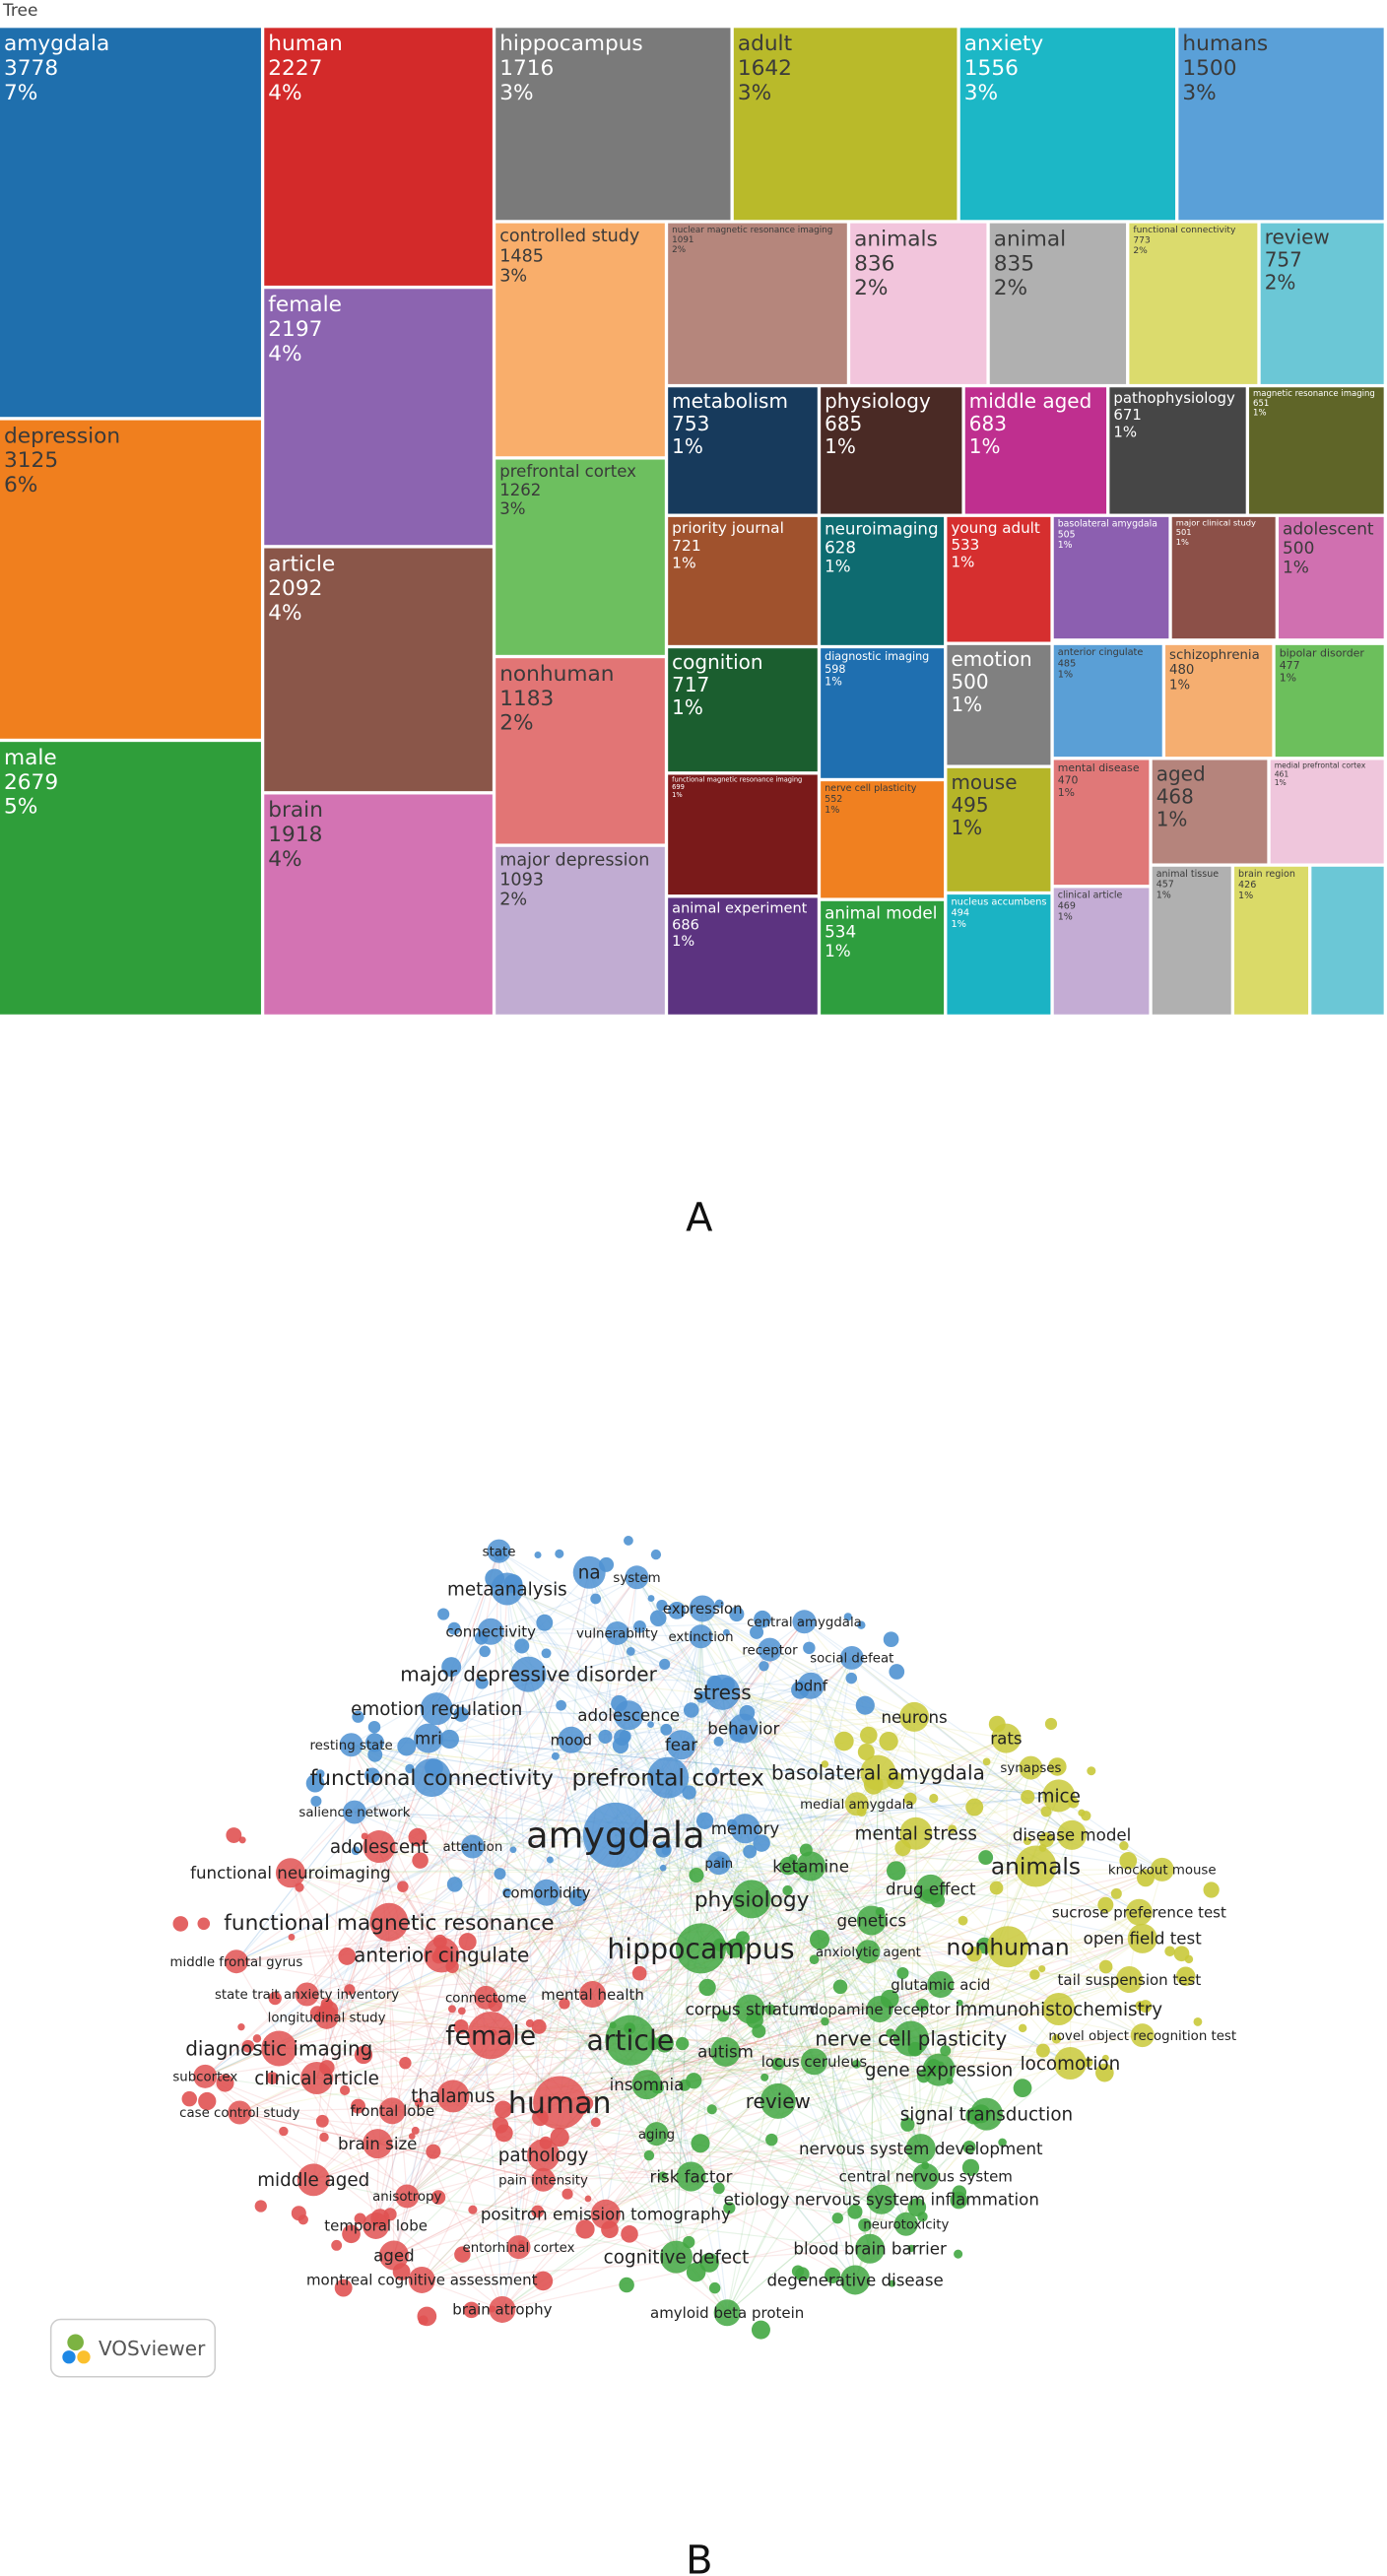 The width and height of the screenshot is (1387, 2576). What do you see at coordinates (485, 2000) in the screenshot?
I see `node-label: connectome` at bounding box center [485, 2000].